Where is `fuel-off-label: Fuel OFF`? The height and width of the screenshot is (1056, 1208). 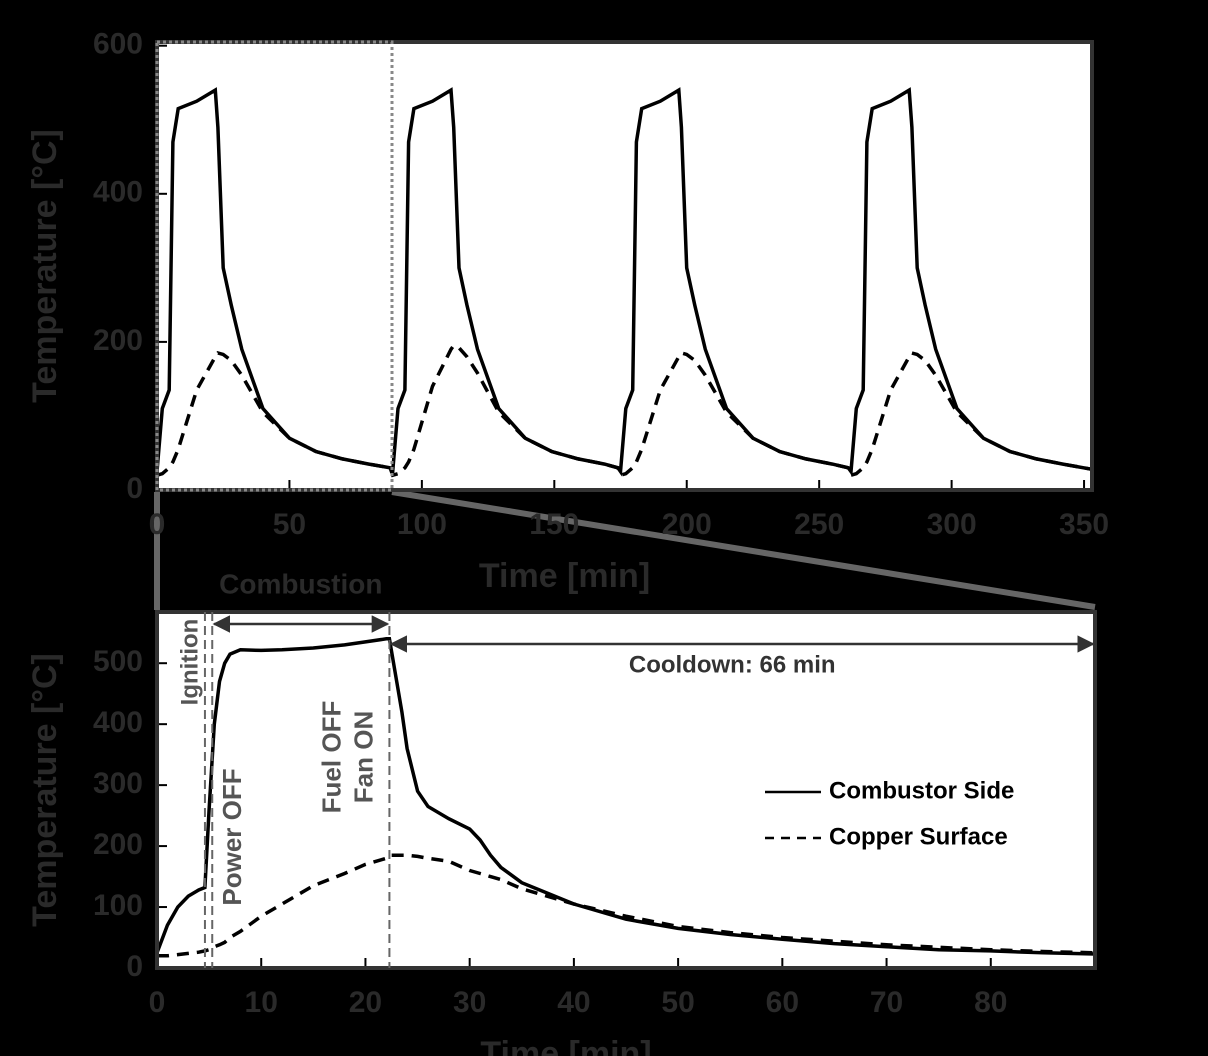
fuel-off-label: Fuel OFF is located at coordinates (331, 757).